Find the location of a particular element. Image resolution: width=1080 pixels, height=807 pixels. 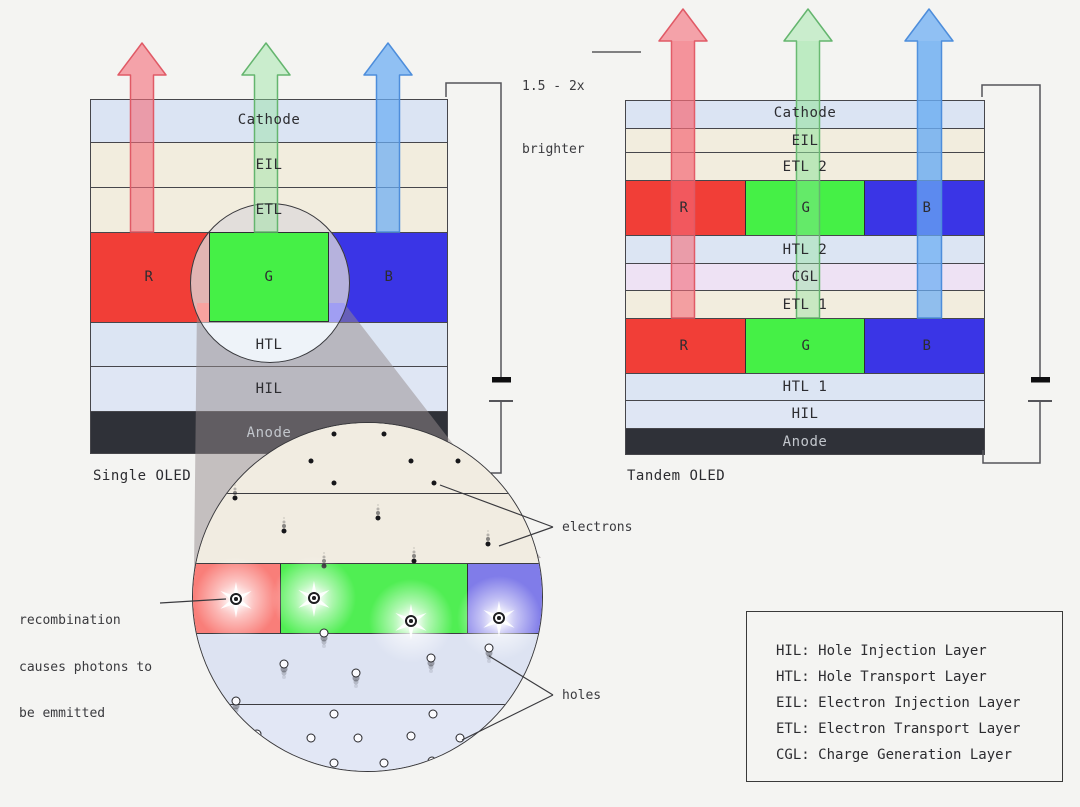

single-eil-label: EIL is located at coordinates (269, 165).